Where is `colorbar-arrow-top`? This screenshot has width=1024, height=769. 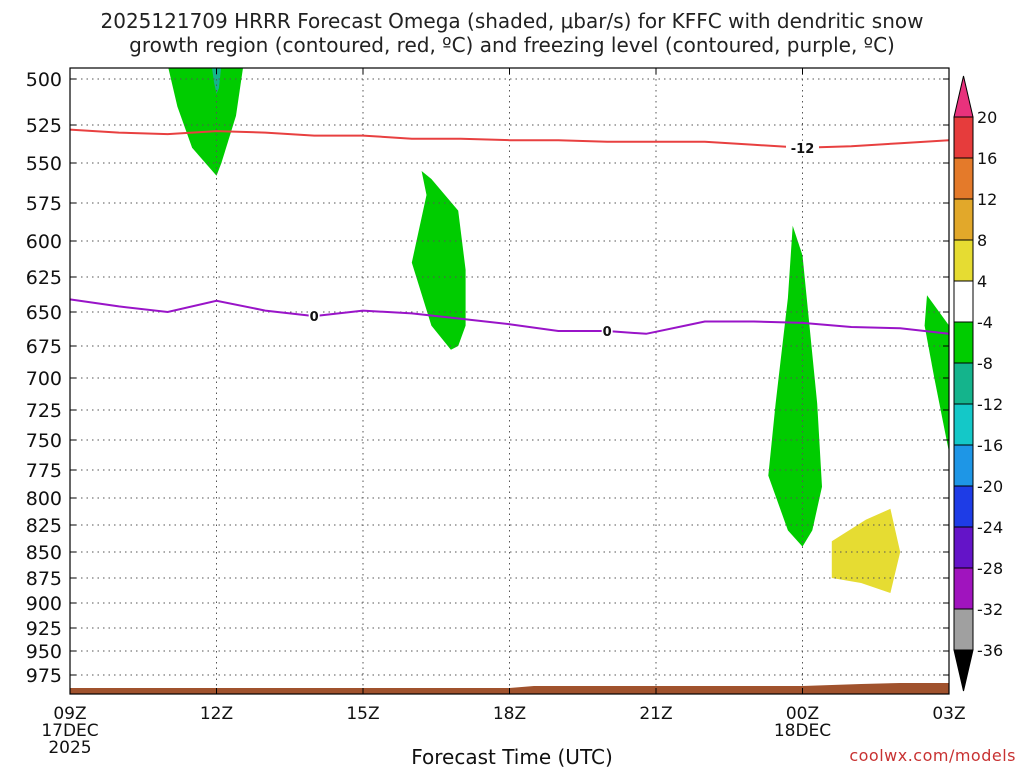
colorbar-arrow-top is located at coordinates (963, 96).